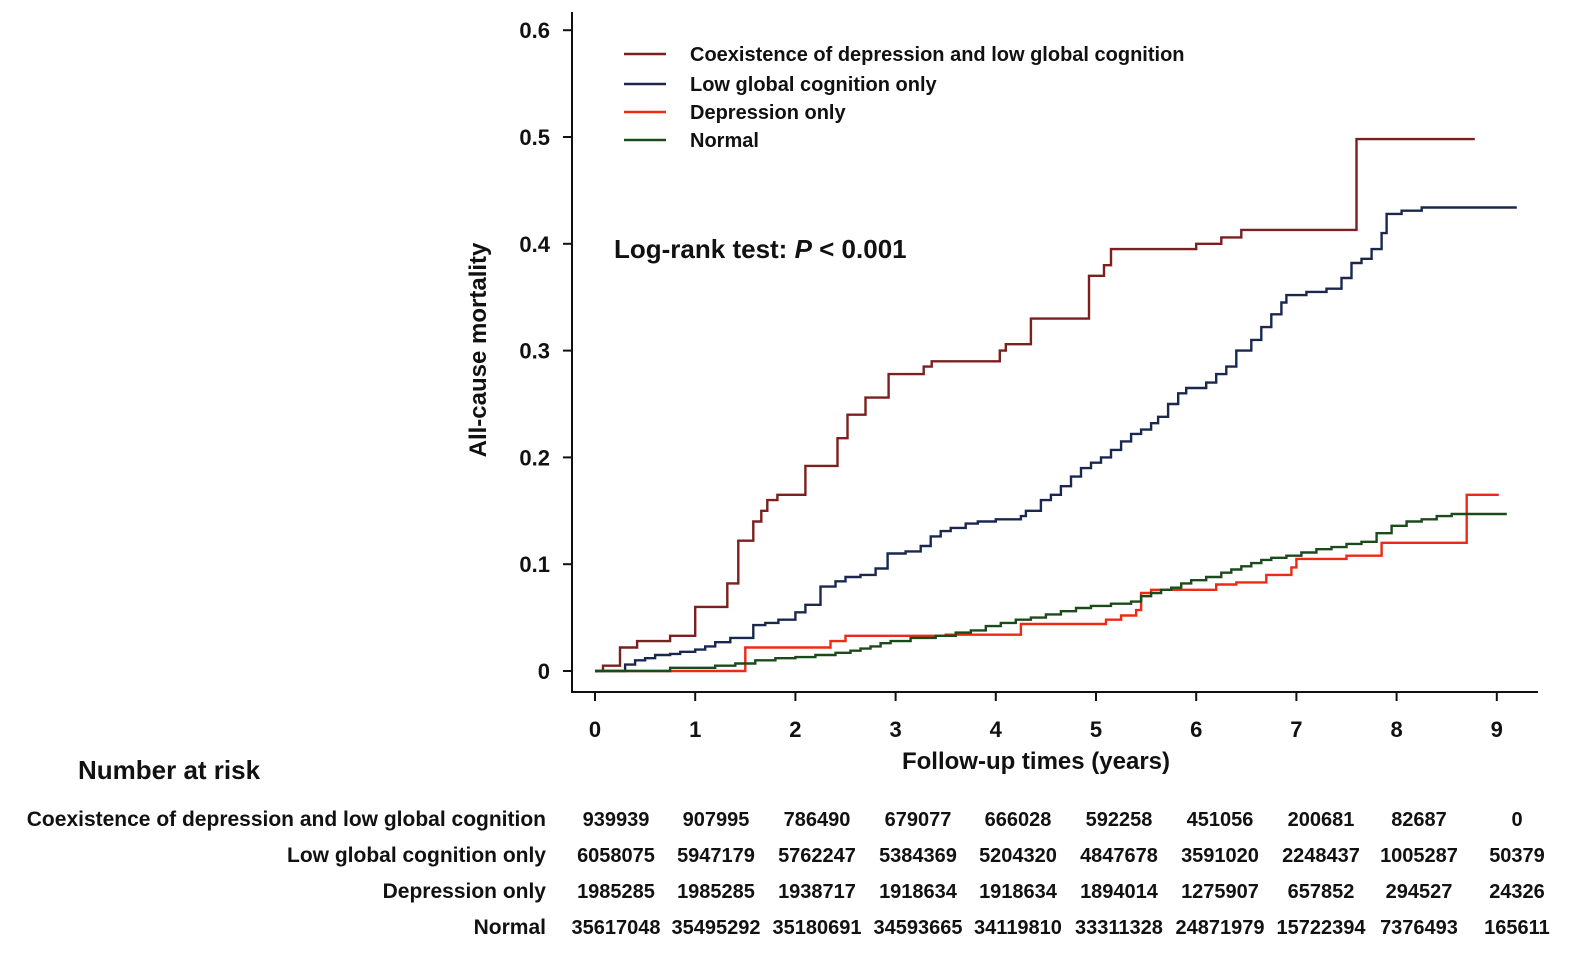  Describe the element at coordinates (616, 856) in the screenshot. I see `risk-cell: 6058075` at that location.